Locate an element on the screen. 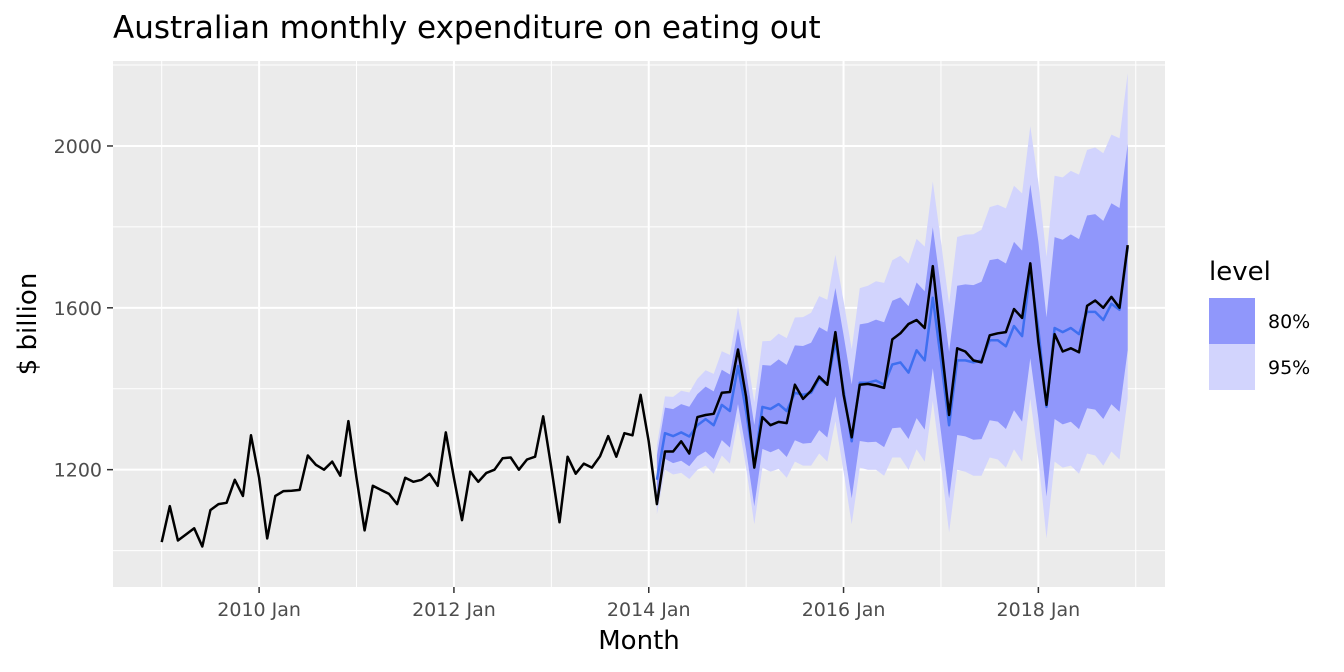  y-axis: 1200 1600 2000 is located at coordinates (83, 309).